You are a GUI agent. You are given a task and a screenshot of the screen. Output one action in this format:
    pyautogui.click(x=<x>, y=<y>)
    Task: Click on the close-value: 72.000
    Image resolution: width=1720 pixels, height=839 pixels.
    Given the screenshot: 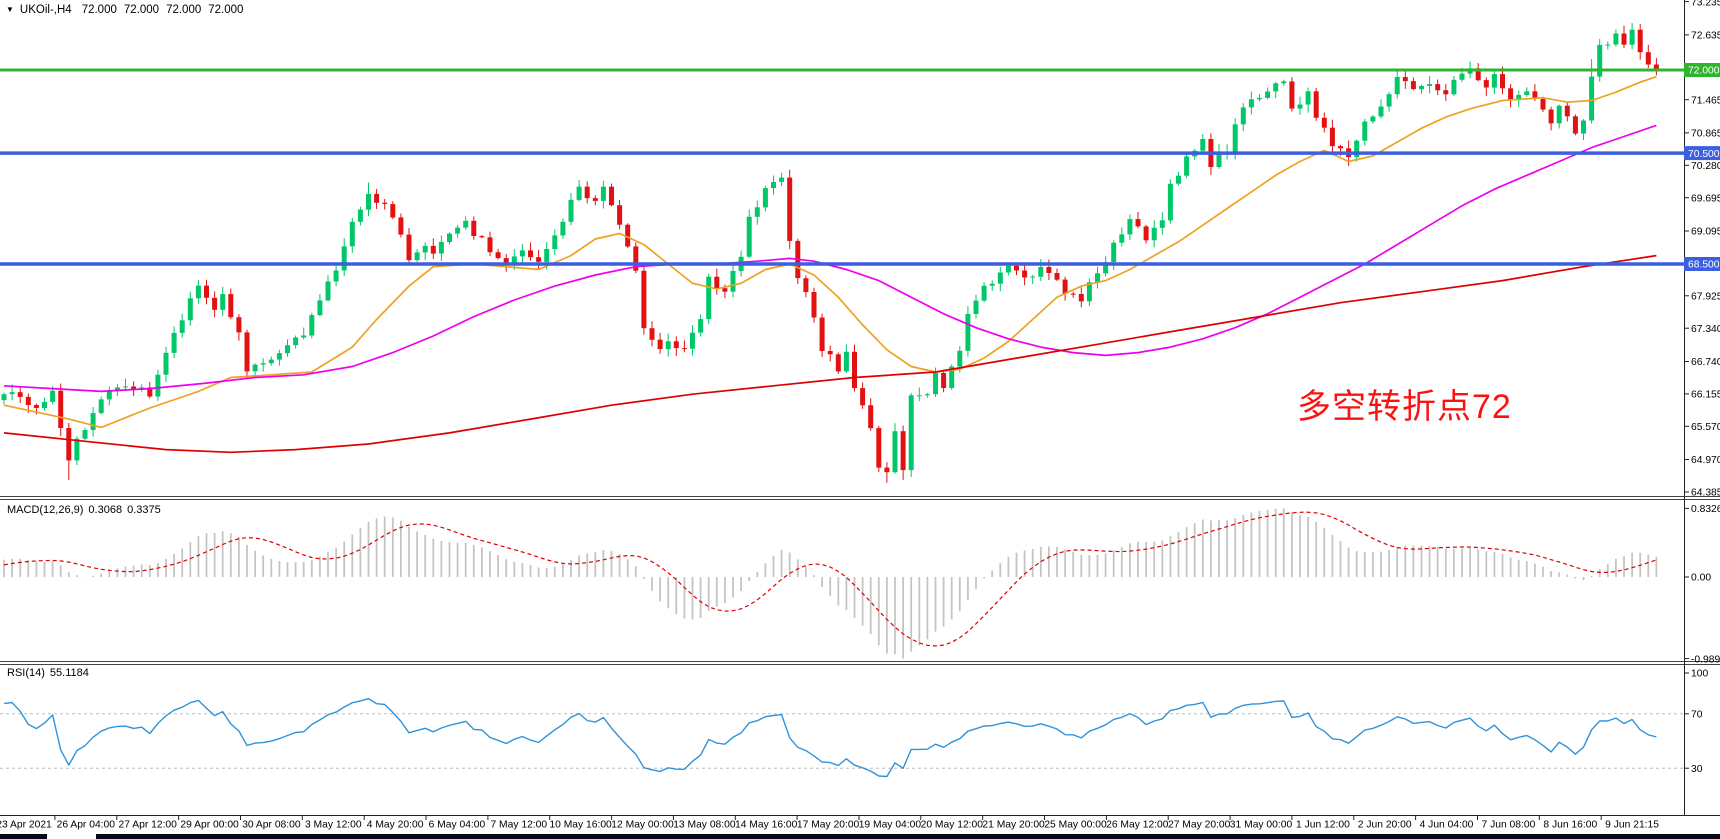 What is the action you would take?
    pyautogui.click(x=226, y=10)
    